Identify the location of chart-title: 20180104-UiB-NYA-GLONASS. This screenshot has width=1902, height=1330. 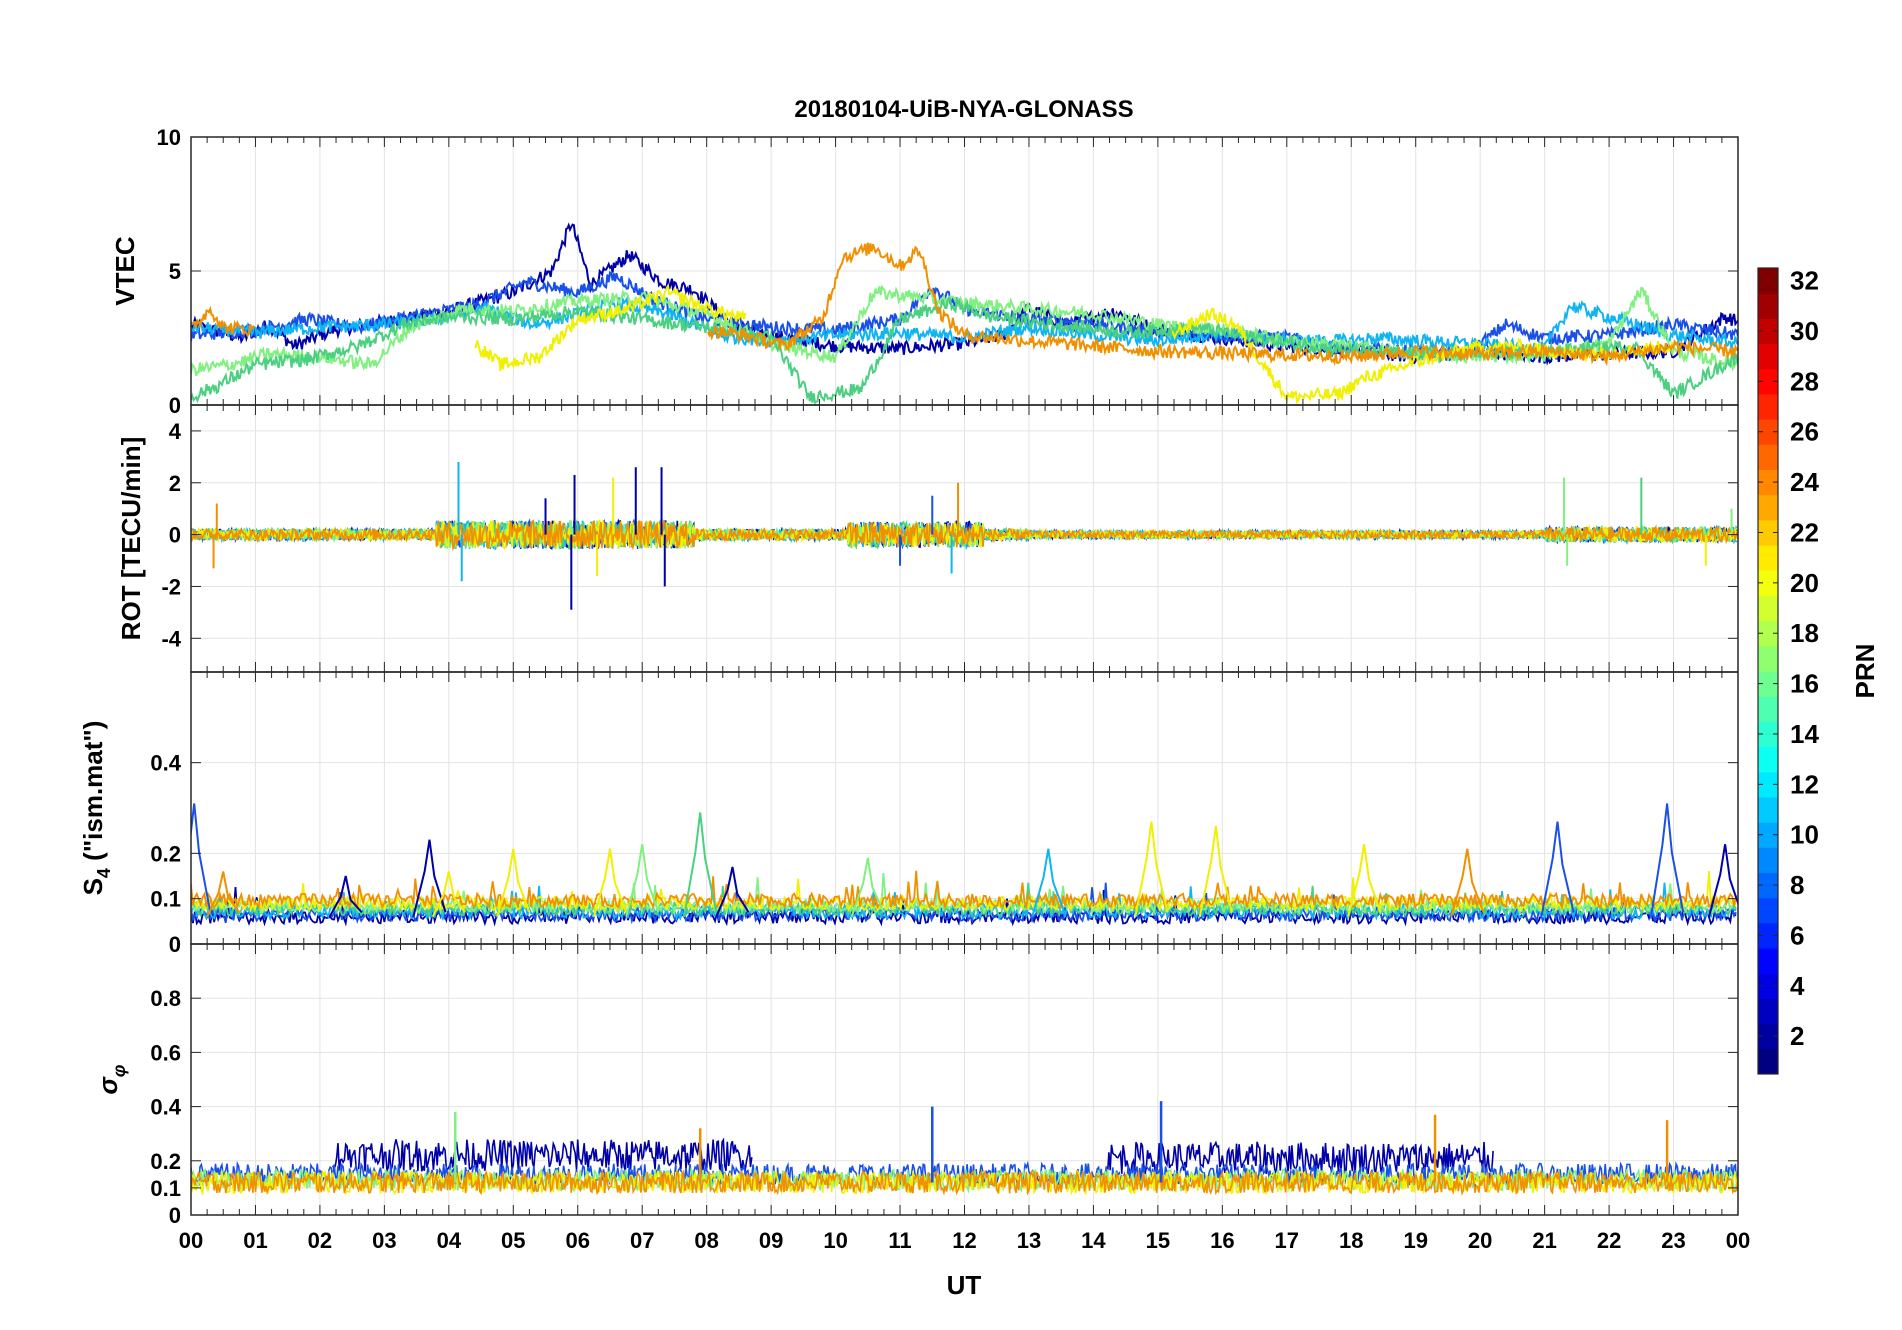
(963, 109).